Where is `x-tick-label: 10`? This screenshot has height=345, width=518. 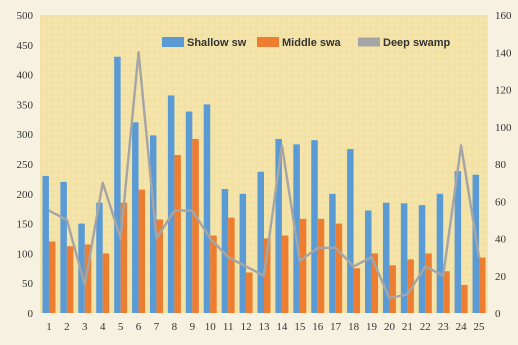 x-tick-label: 10 is located at coordinates (211, 327).